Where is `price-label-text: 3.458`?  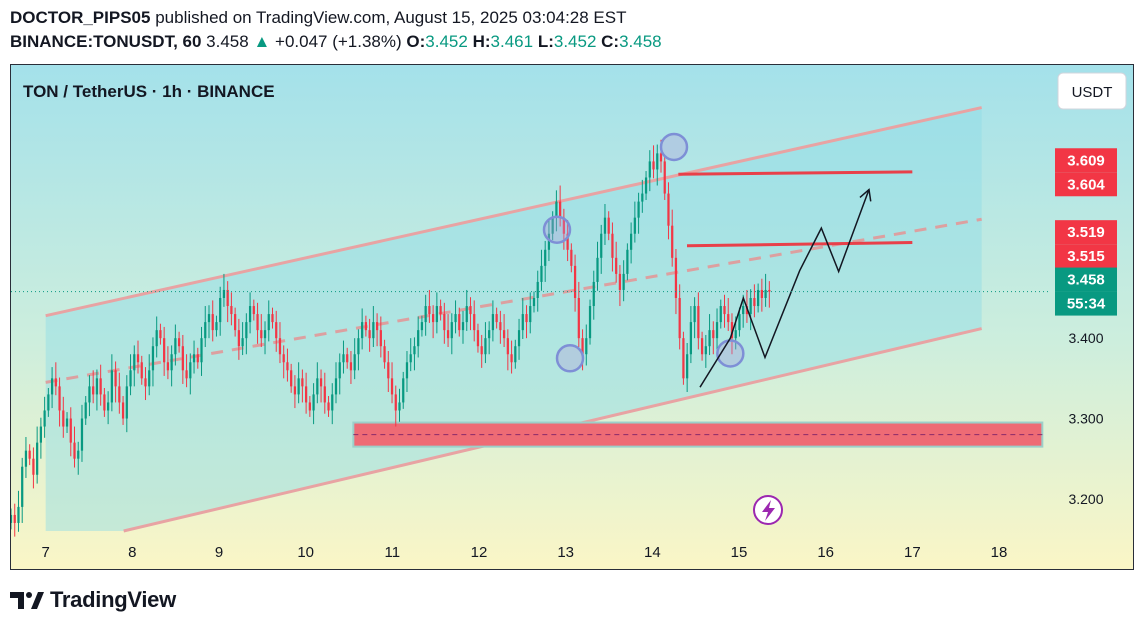
price-label-text: 3.458 is located at coordinates (1086, 280).